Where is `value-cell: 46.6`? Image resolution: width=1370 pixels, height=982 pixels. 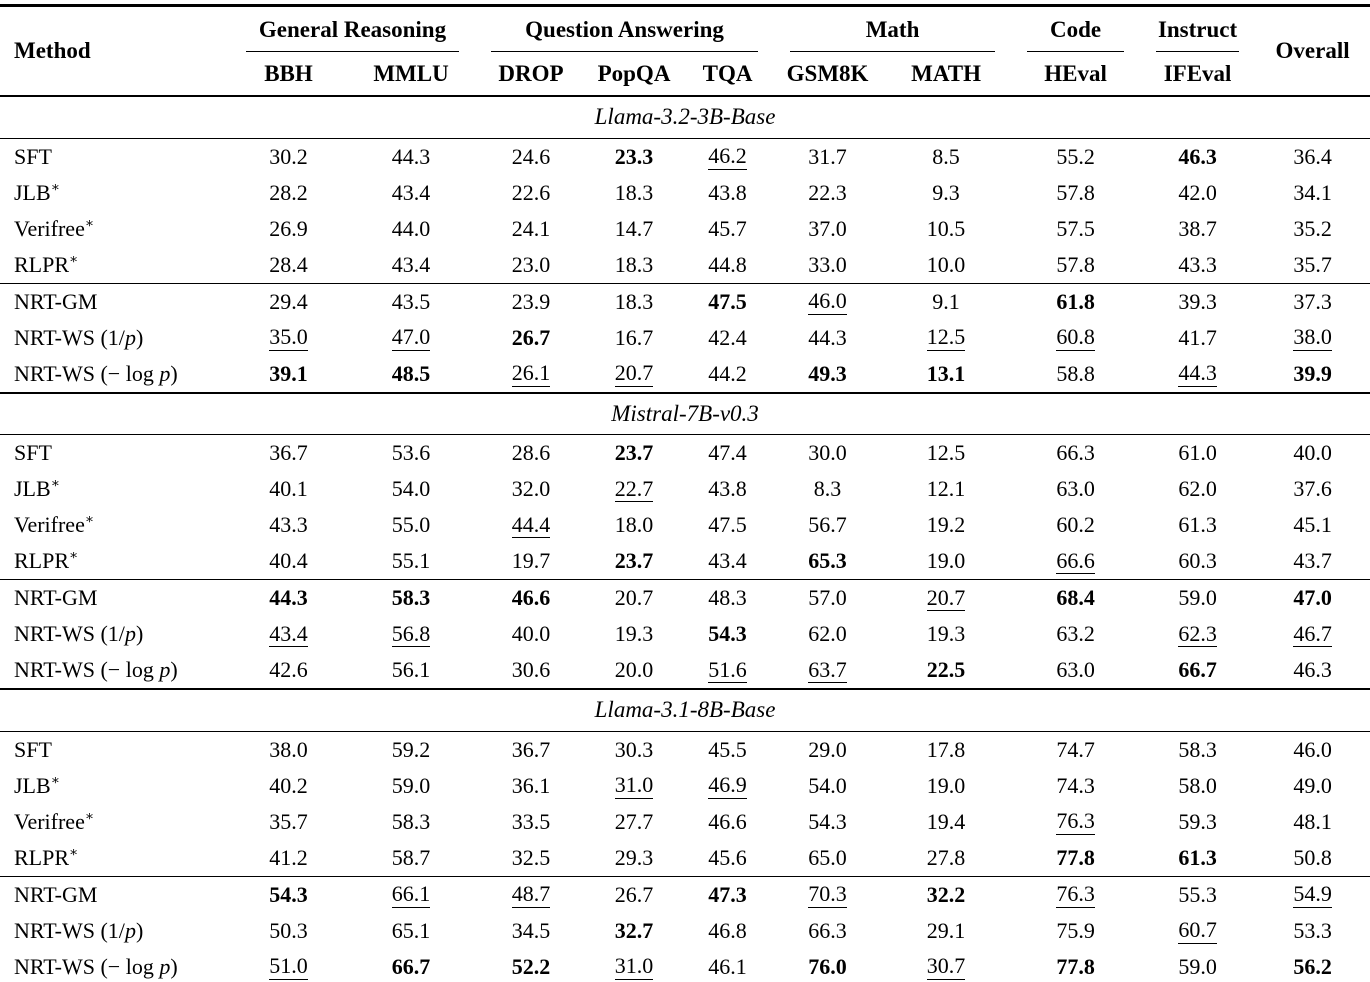 value-cell: 46.6 is located at coordinates (531, 598).